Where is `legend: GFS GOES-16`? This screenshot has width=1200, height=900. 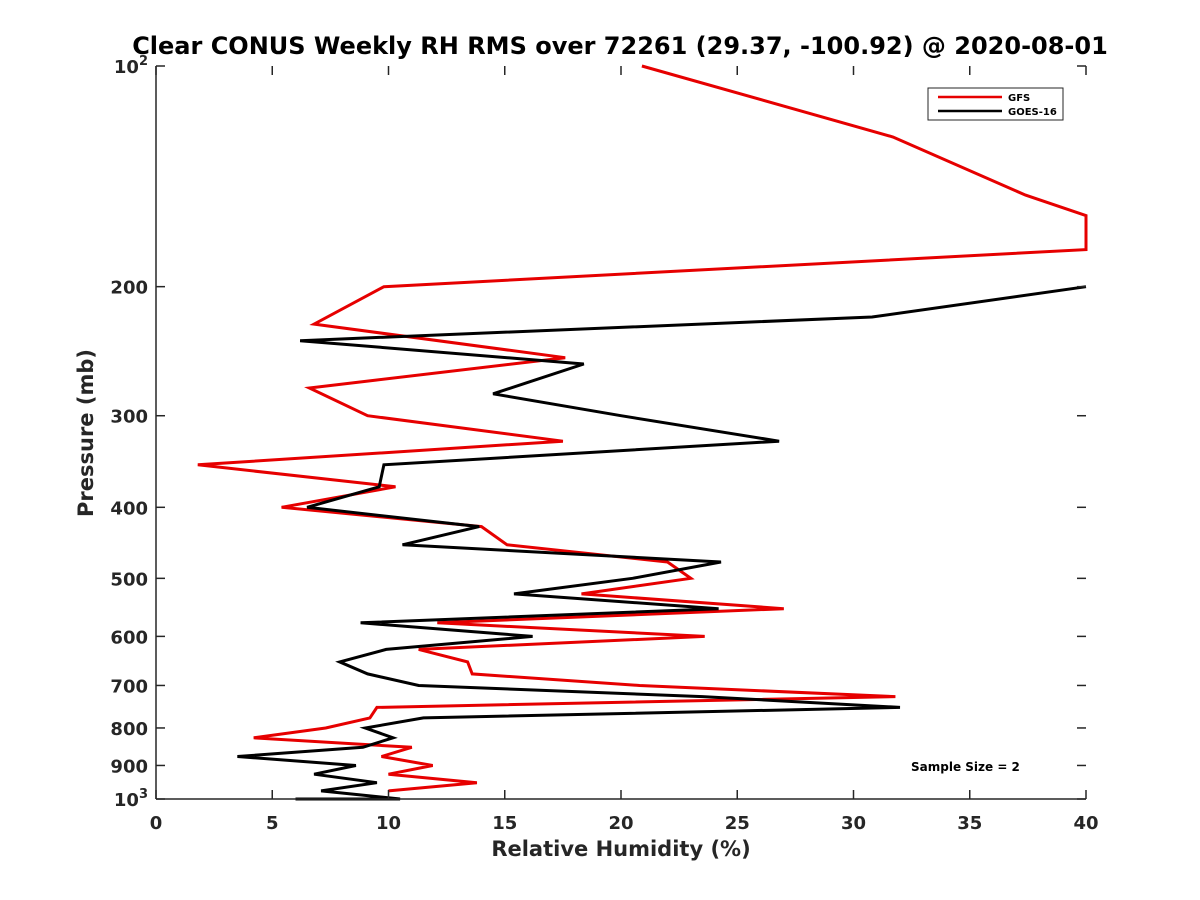 legend: GFS GOES-16 is located at coordinates (995, 104).